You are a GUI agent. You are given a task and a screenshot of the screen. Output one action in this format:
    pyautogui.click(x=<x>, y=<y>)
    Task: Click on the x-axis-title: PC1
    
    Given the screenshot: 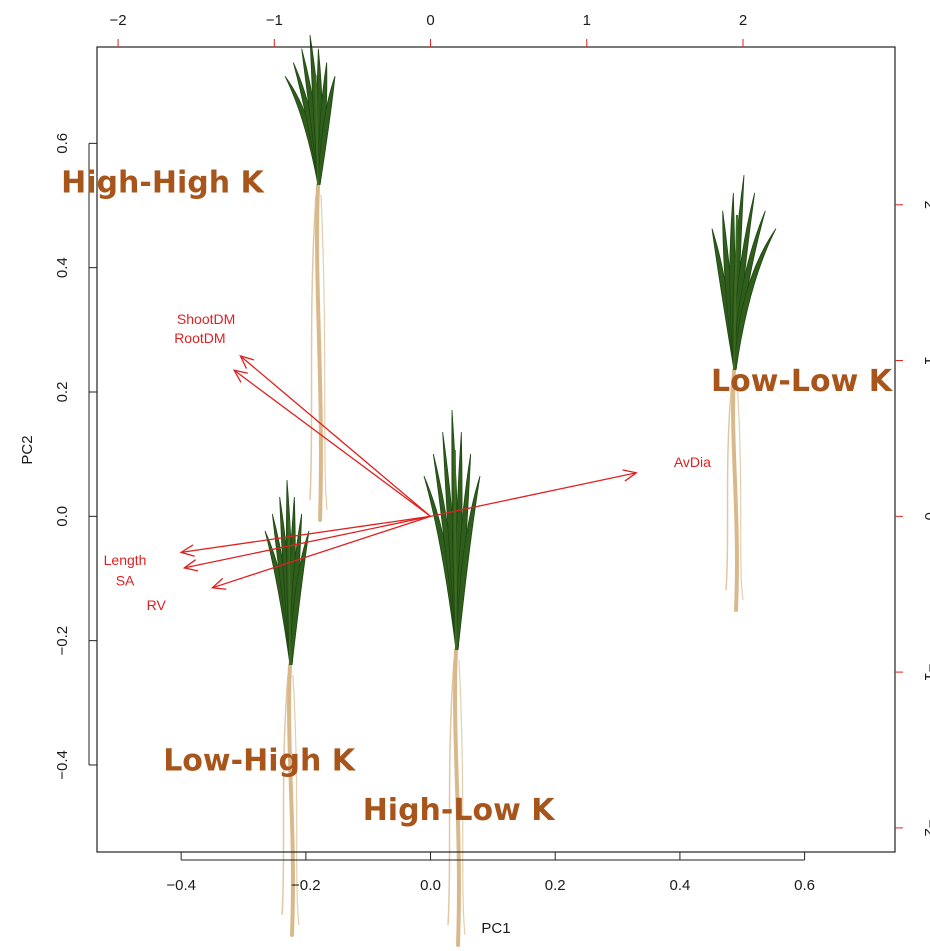 What is the action you would take?
    pyautogui.click(x=495, y=928)
    